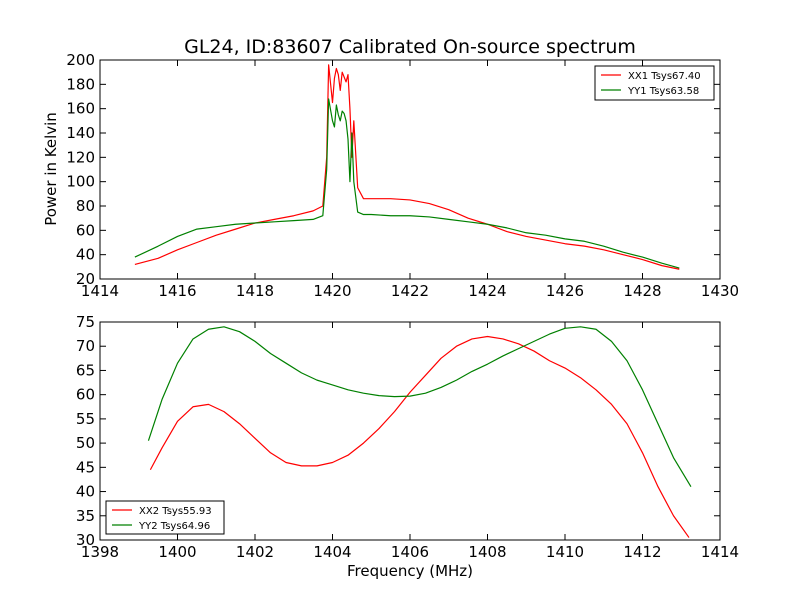 The image size is (800, 600). Describe the element at coordinates (177, 291) in the screenshot. I see `top-x-tick-label: 1416` at that location.